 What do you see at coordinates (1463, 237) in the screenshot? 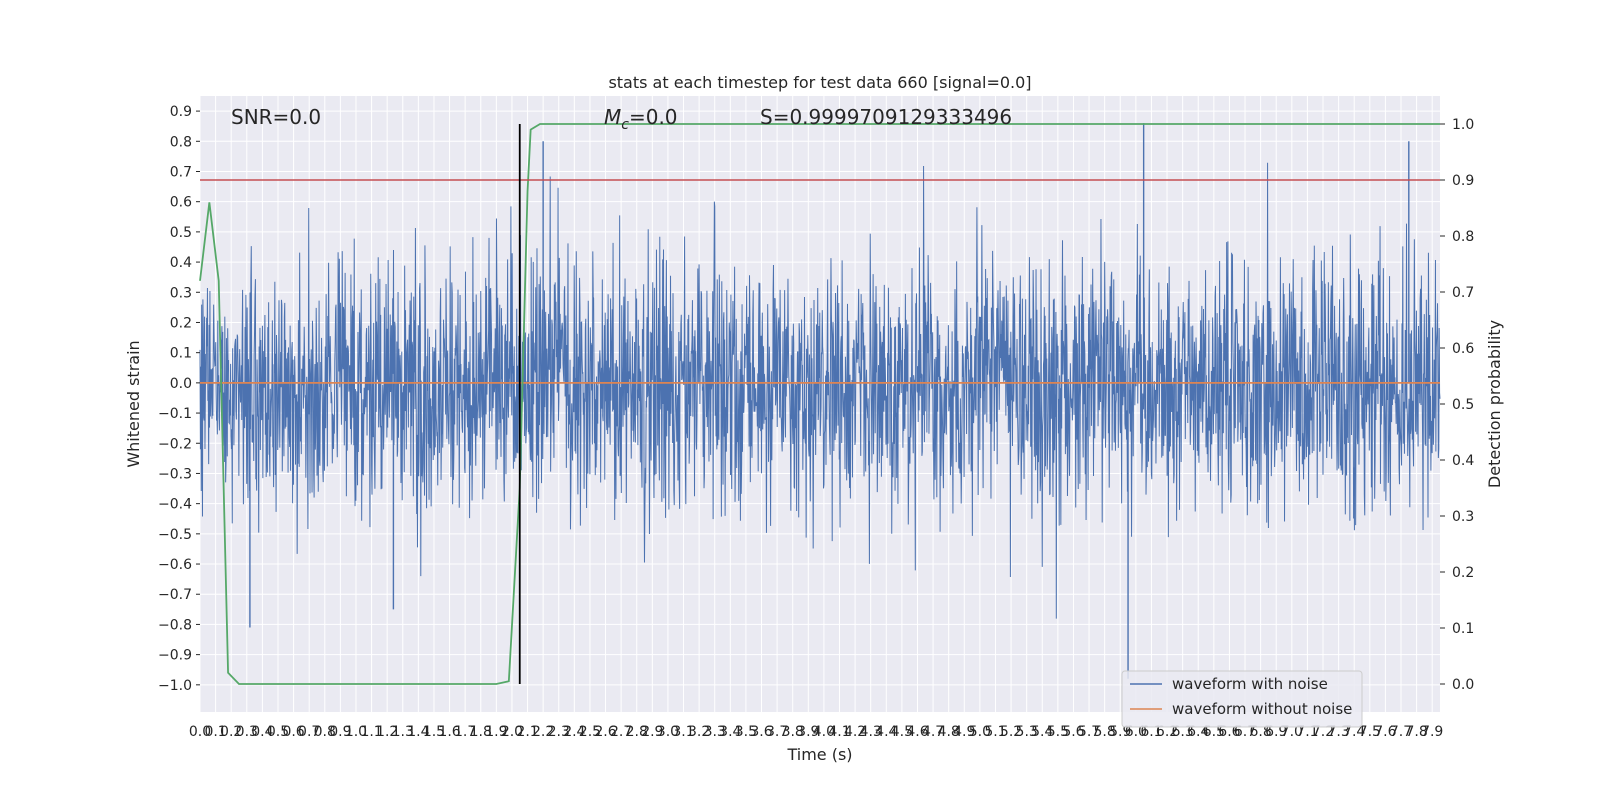
I see `y2-tick-label: 0.8` at bounding box center [1463, 237].